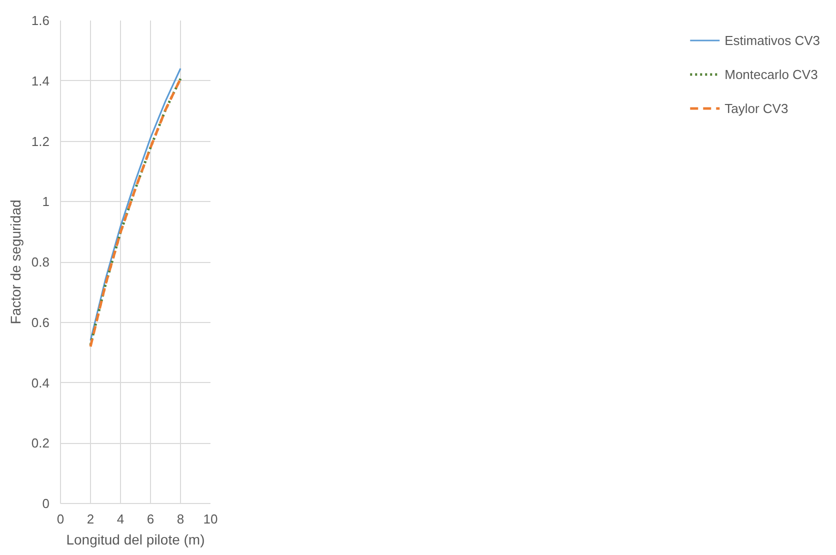  What do you see at coordinates (46, 503) in the screenshot?
I see `y-tick-label: 0` at bounding box center [46, 503].